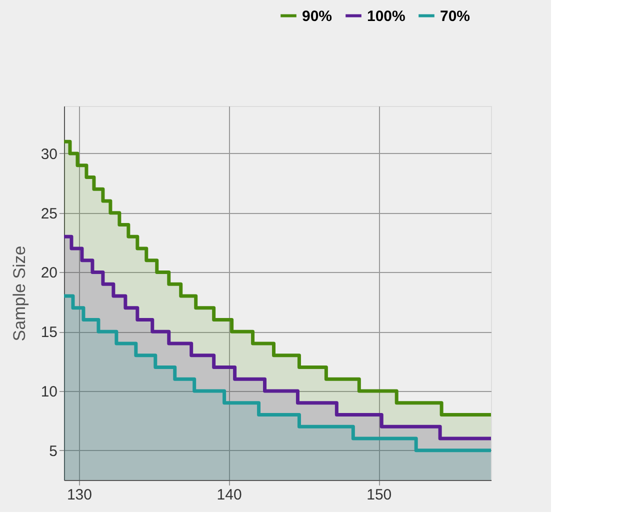 This screenshot has height=520, width=631. Describe the element at coordinates (49, 333) in the screenshot. I see `y-tick-label: 15` at that location.